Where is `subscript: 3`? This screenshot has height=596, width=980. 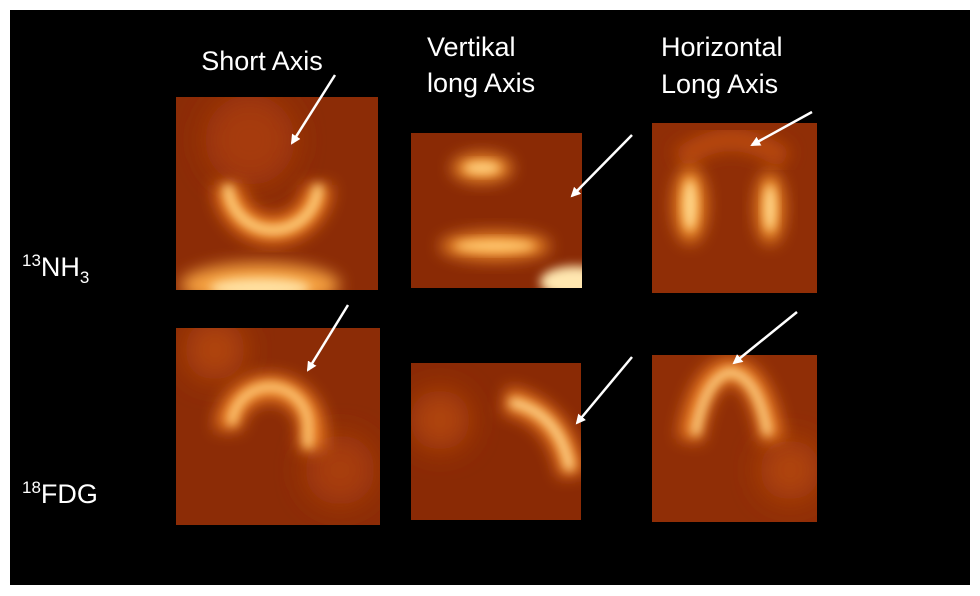
subscript: 3 is located at coordinates (84, 277).